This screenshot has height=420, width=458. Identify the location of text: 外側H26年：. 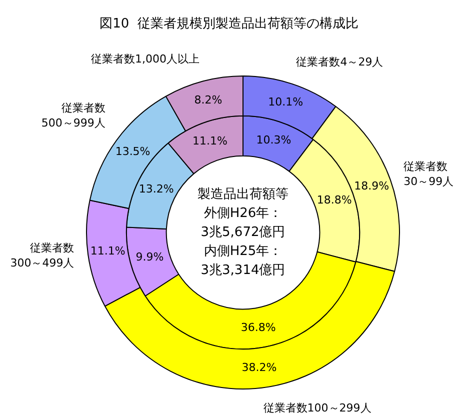
(243, 213).